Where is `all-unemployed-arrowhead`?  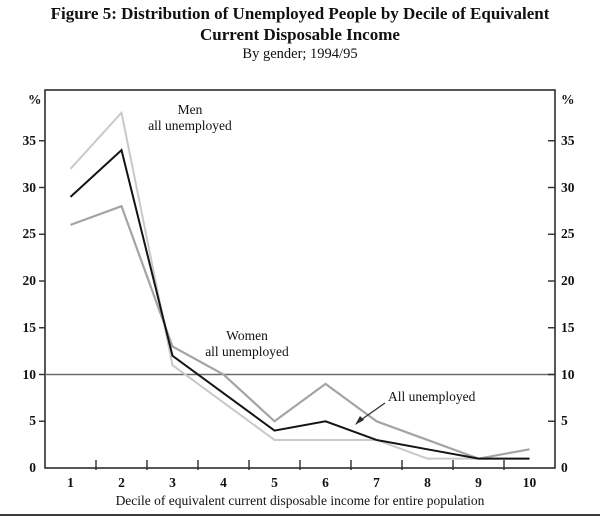
all-unemployed-arrowhead is located at coordinates (359, 420).